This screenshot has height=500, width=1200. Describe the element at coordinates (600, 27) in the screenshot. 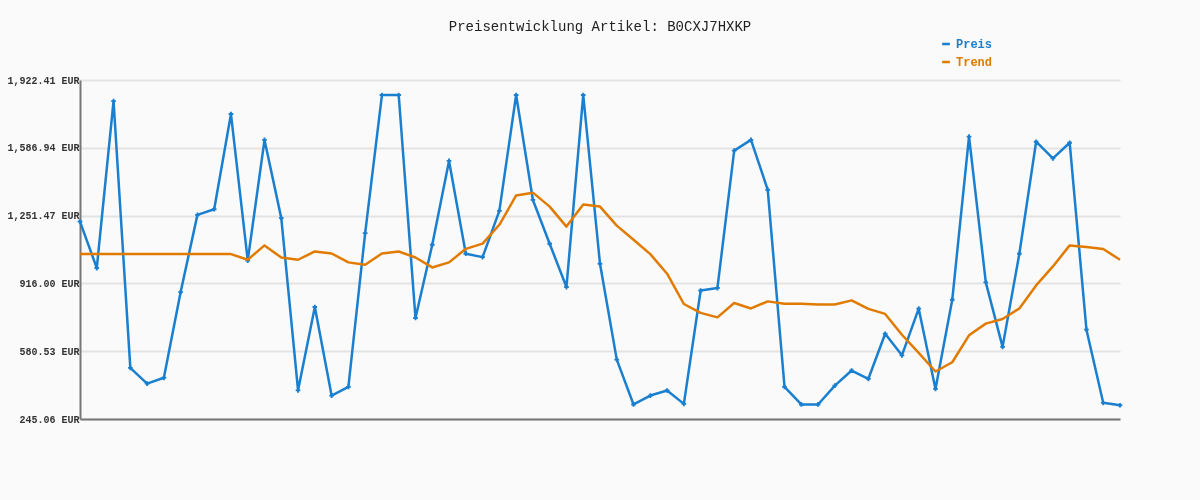

I see `chart-title: Preisentwicklung Artikel: B0CXJ7HXKP` at that location.